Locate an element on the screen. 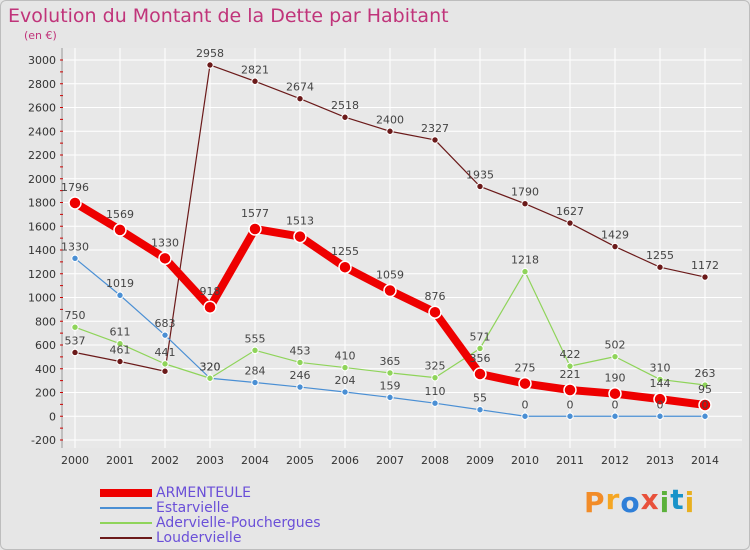 The width and height of the screenshot is (750, 550). y-tick-label: 2600 is located at coordinates (42, 108).